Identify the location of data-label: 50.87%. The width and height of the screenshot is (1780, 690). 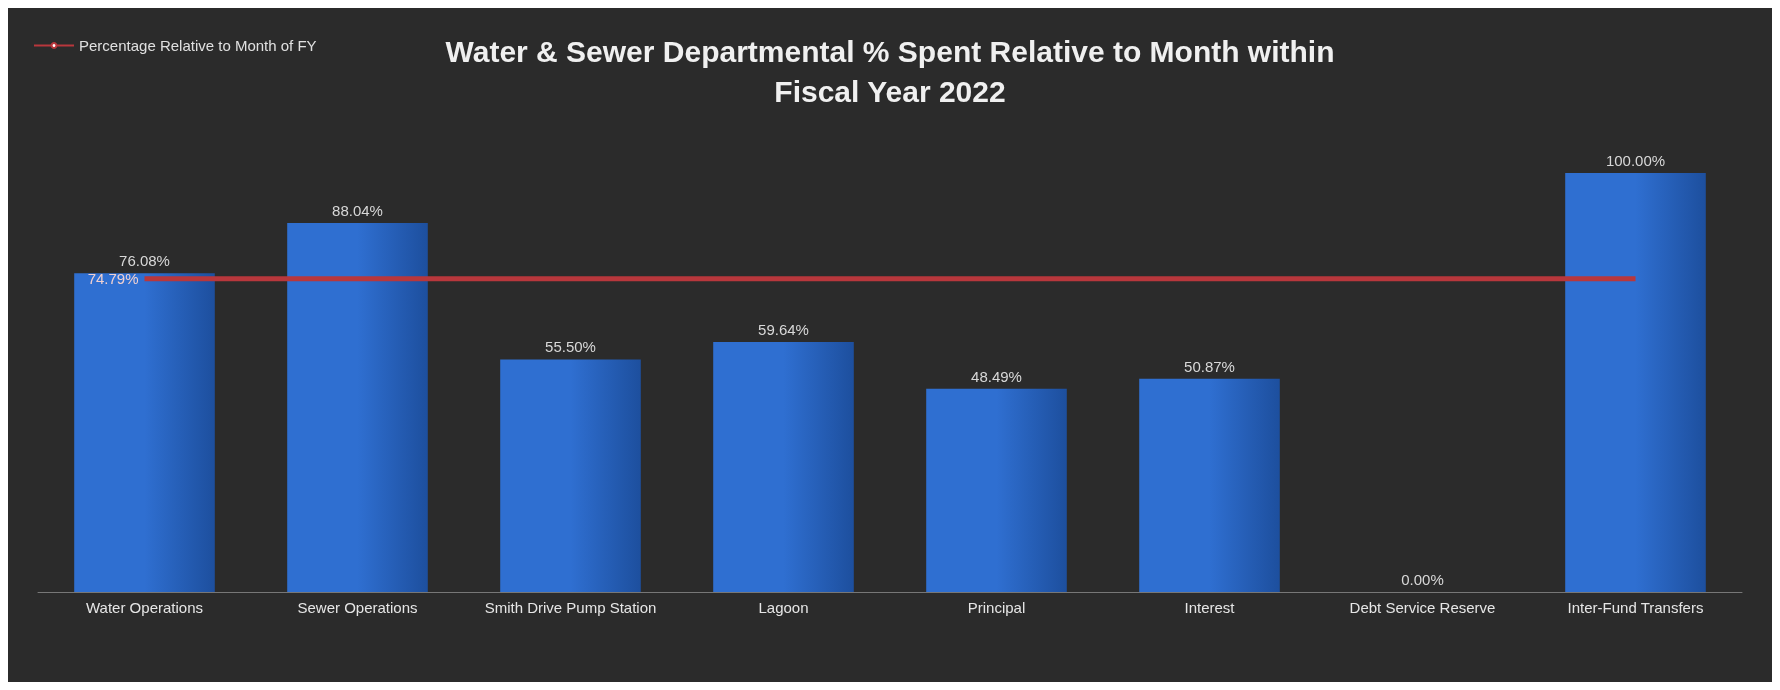
(1209, 366).